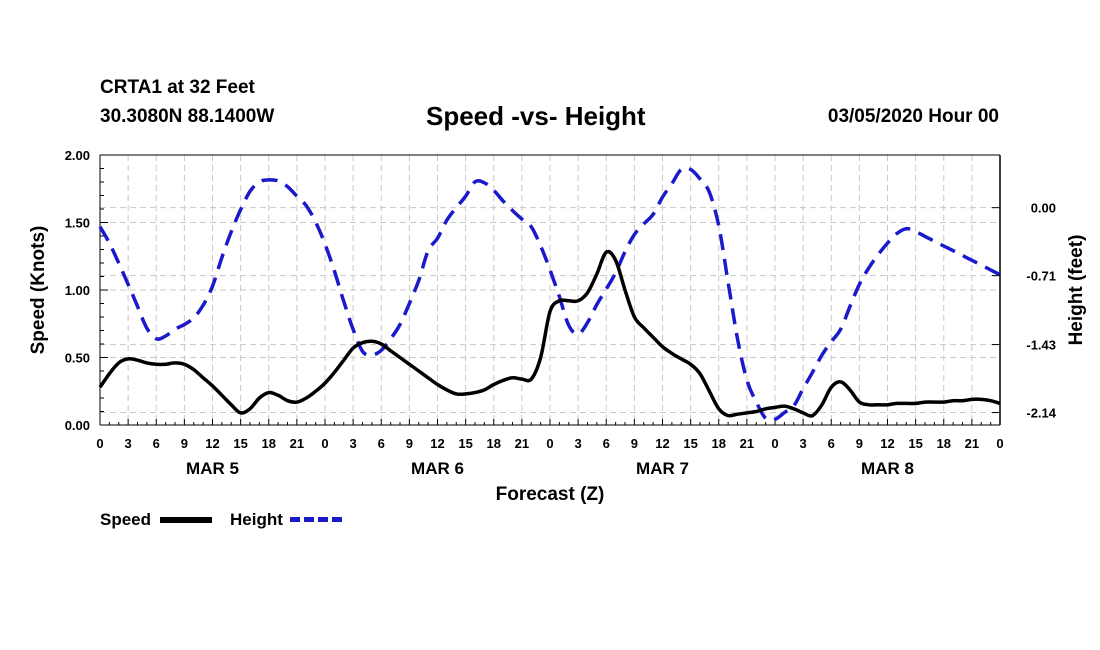 This screenshot has width=1100, height=650. I want to click on legend-speed-swatch, so click(186, 520).